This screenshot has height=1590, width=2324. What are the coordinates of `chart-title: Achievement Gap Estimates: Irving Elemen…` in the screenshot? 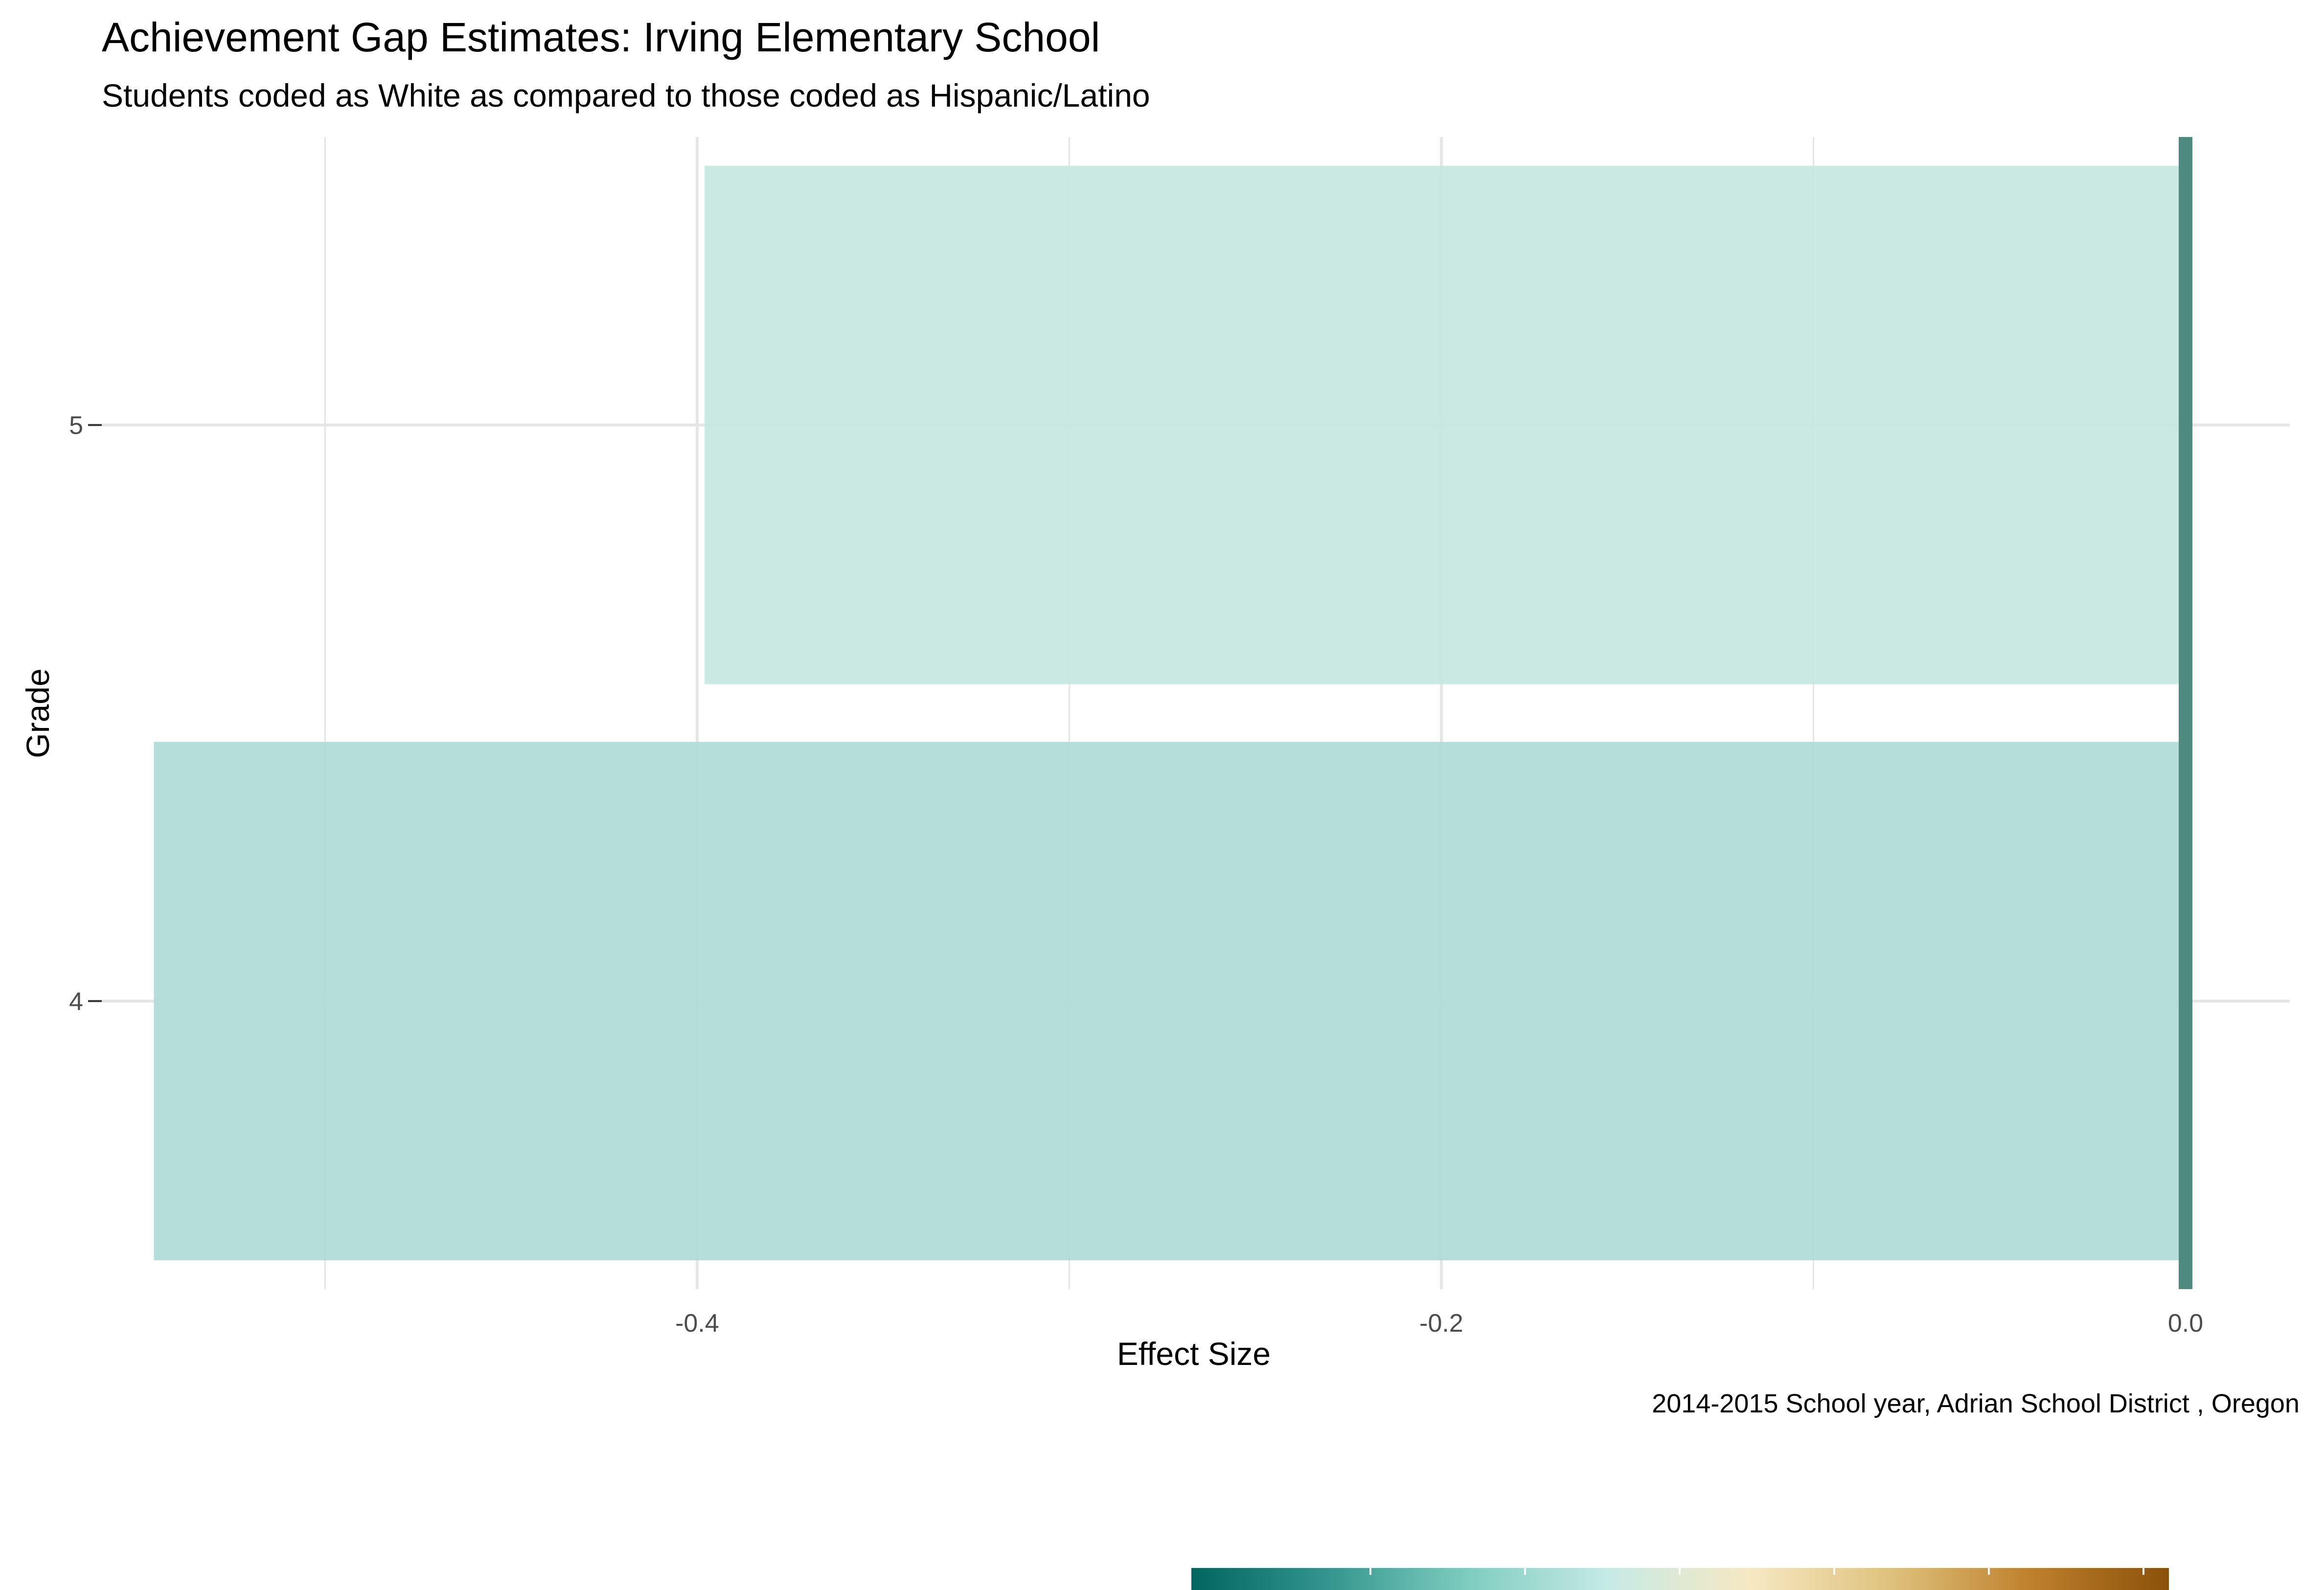 It's located at (601, 37).